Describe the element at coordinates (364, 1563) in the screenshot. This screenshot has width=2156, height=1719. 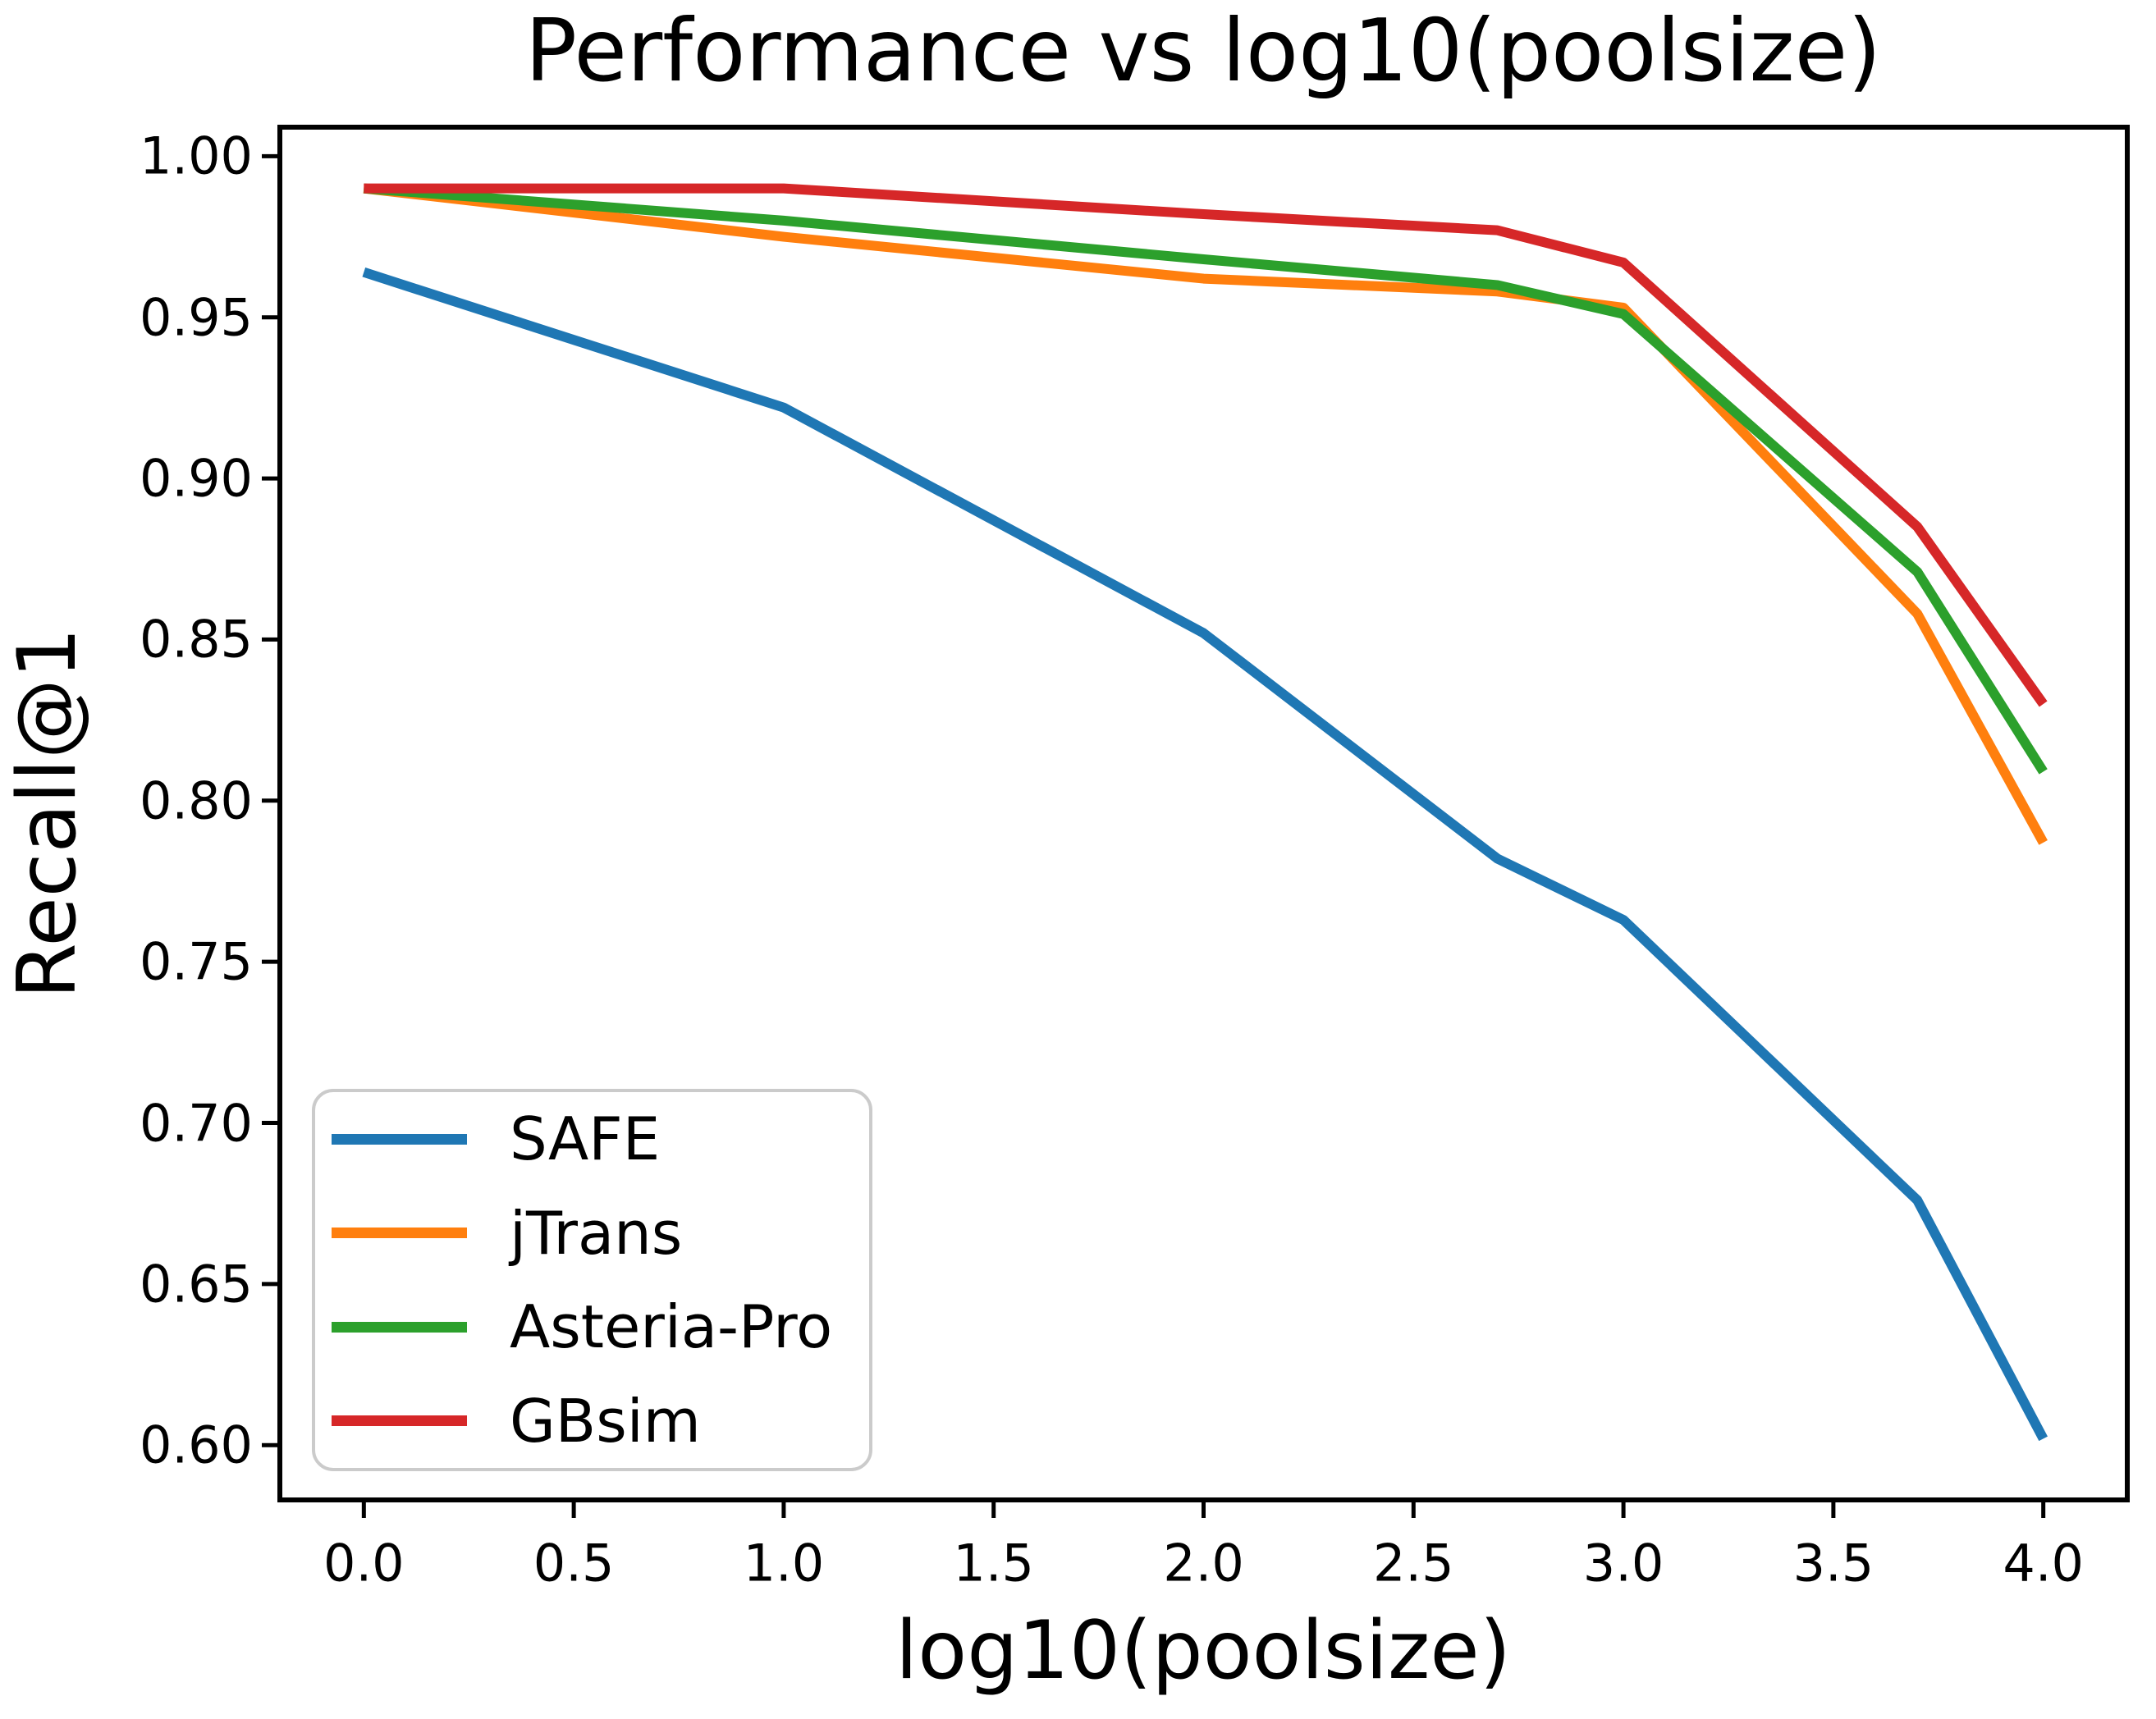
I see `x-tick-label: 0.0` at that location.